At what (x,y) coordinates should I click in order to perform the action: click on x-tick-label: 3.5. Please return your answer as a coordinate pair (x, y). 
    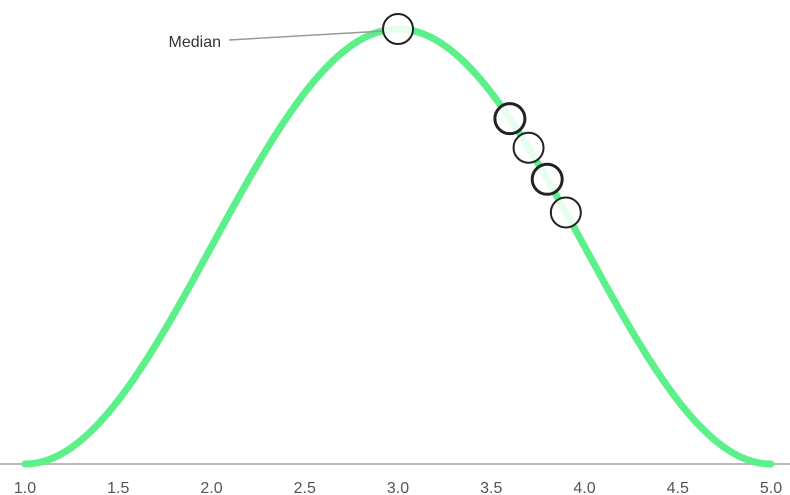
    Looking at the image, I should click on (491, 487).